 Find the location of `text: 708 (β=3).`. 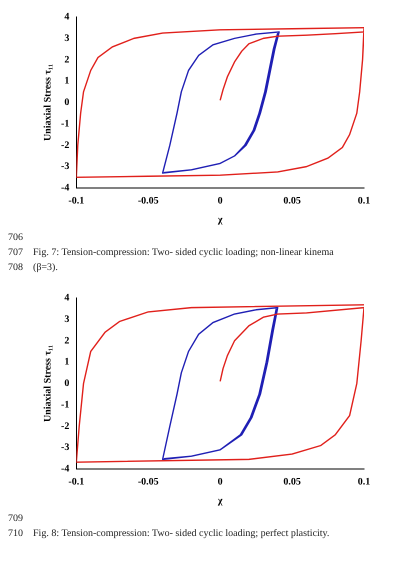

text: 708 (β=3). is located at coordinates (33, 268).